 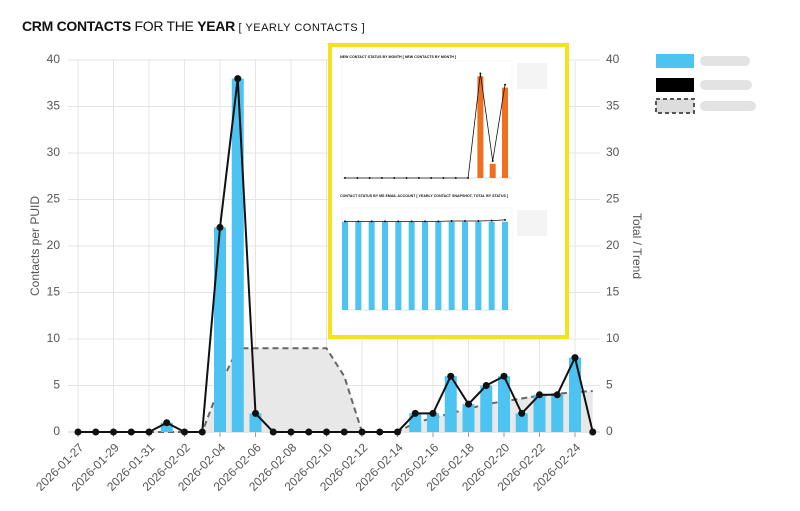 What do you see at coordinates (54, 199) in the screenshot?
I see `y-tick-label: 25` at bounding box center [54, 199].